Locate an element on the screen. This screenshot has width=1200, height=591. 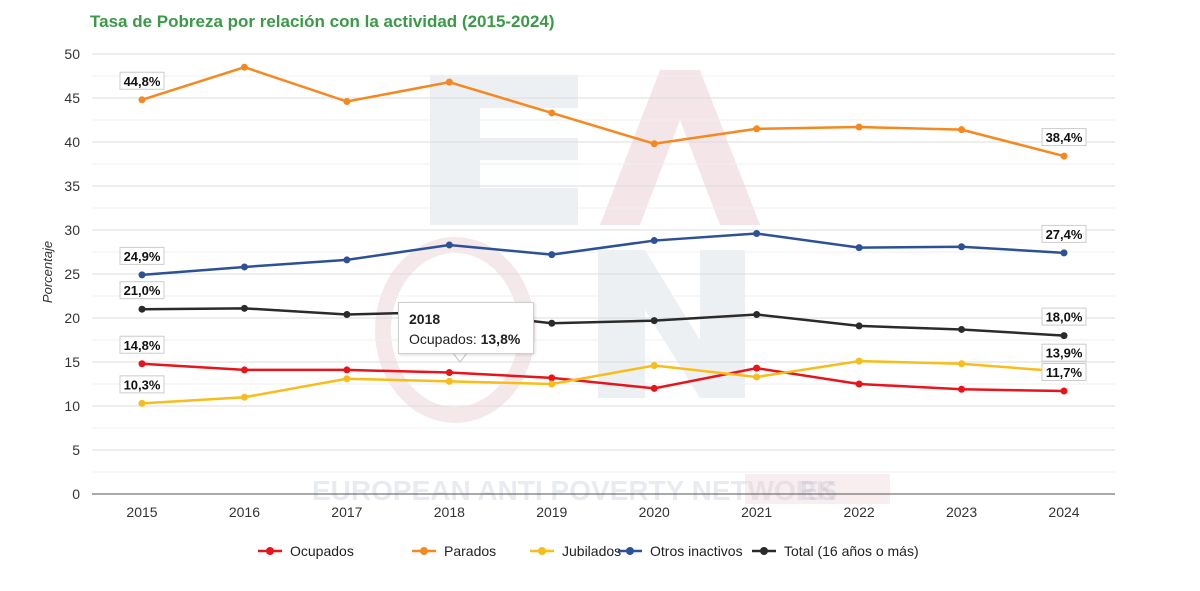
legend-item: Parados is located at coordinates (454, 551).